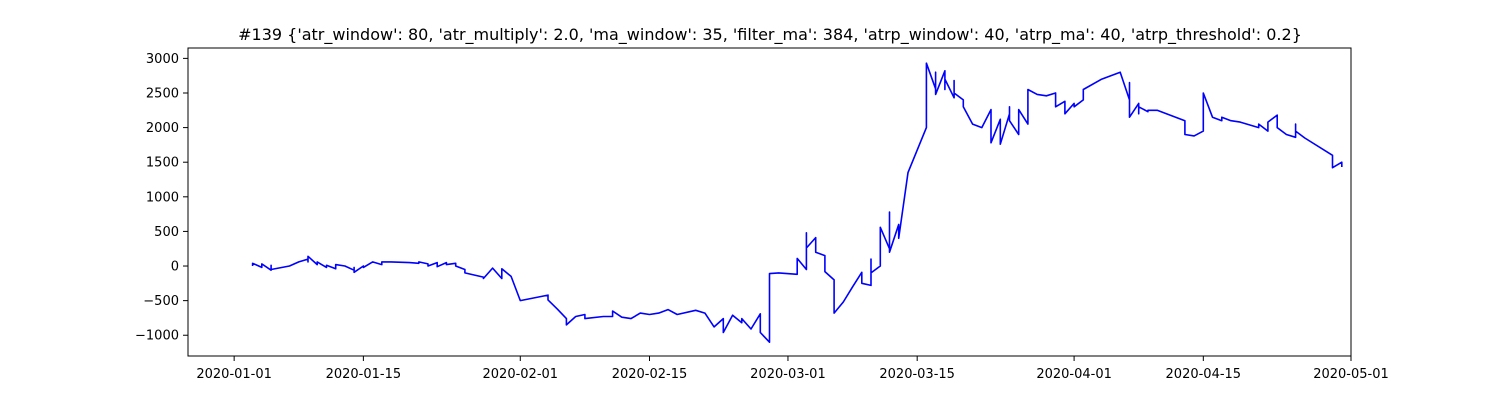 The height and width of the screenshot is (400, 1500). Describe the element at coordinates (788, 374) in the screenshot. I see `x-tick-label: 2020-03-01` at that location.